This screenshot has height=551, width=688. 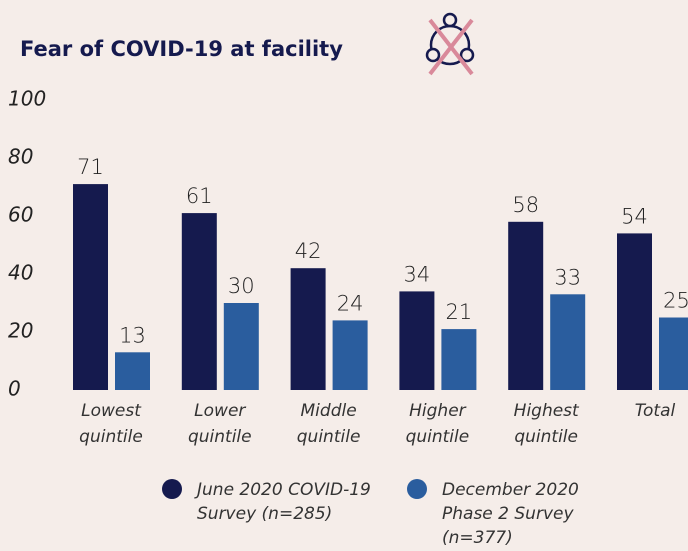 What do you see at coordinates (27, 99) in the screenshot?
I see `y-tick-label: 100` at bounding box center [27, 99].